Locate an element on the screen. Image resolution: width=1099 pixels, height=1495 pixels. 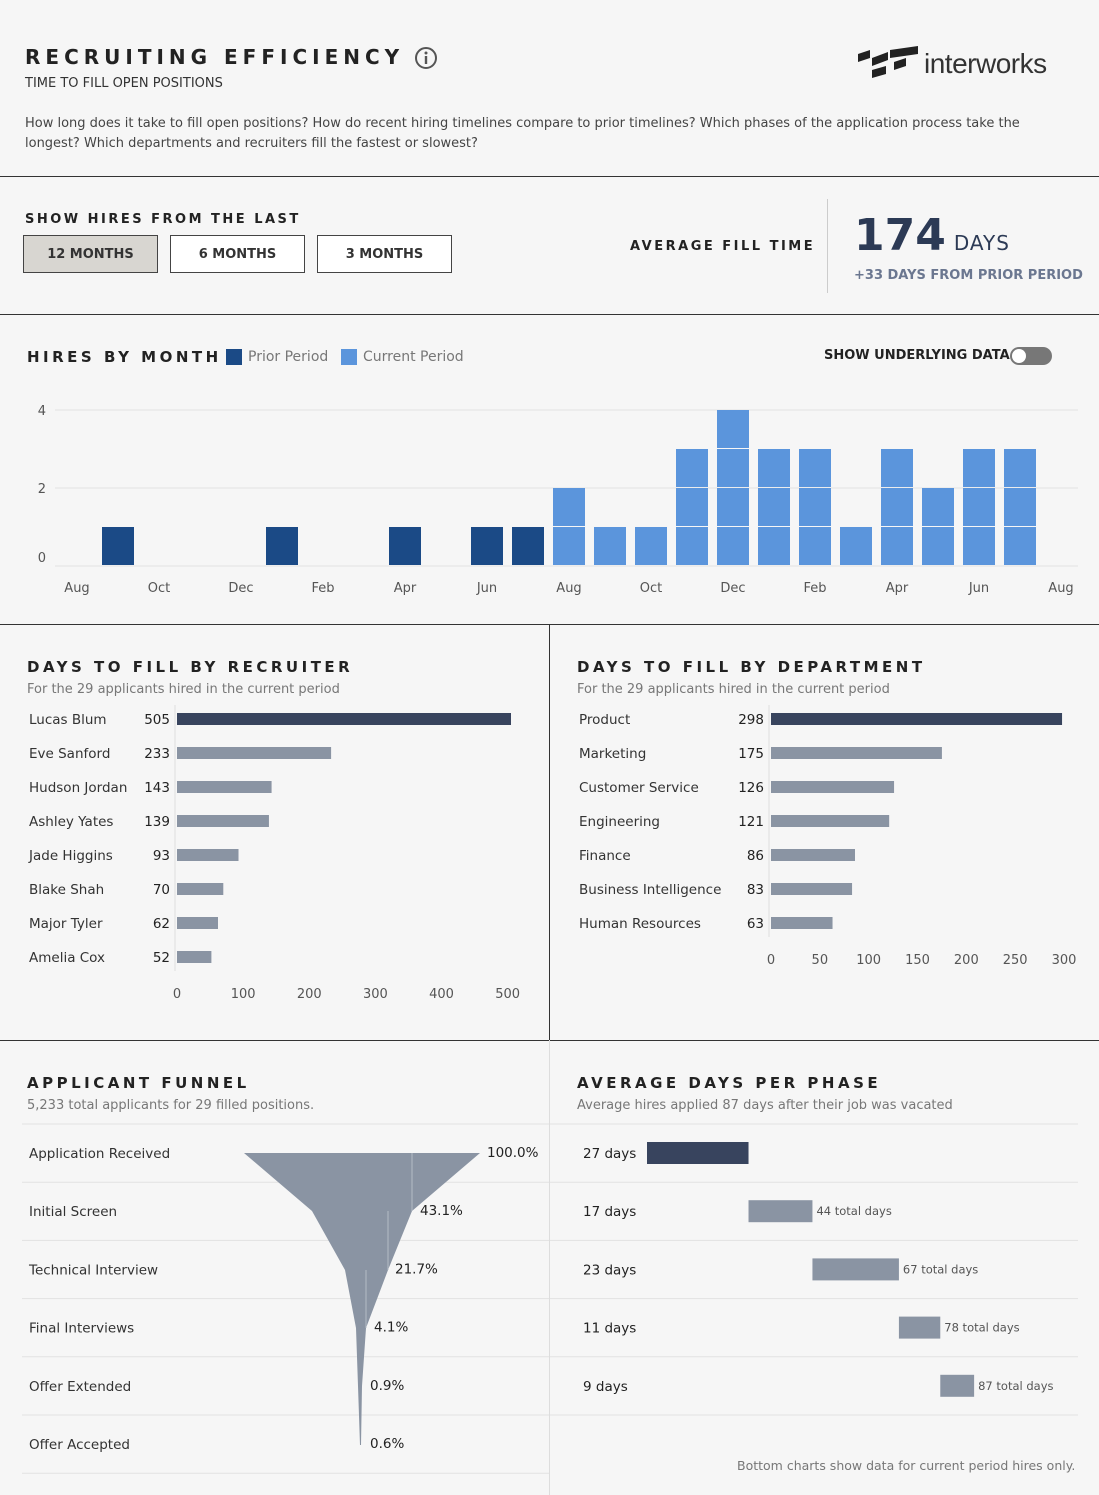
bar-category-label: Finance is located at coordinates (605, 856).